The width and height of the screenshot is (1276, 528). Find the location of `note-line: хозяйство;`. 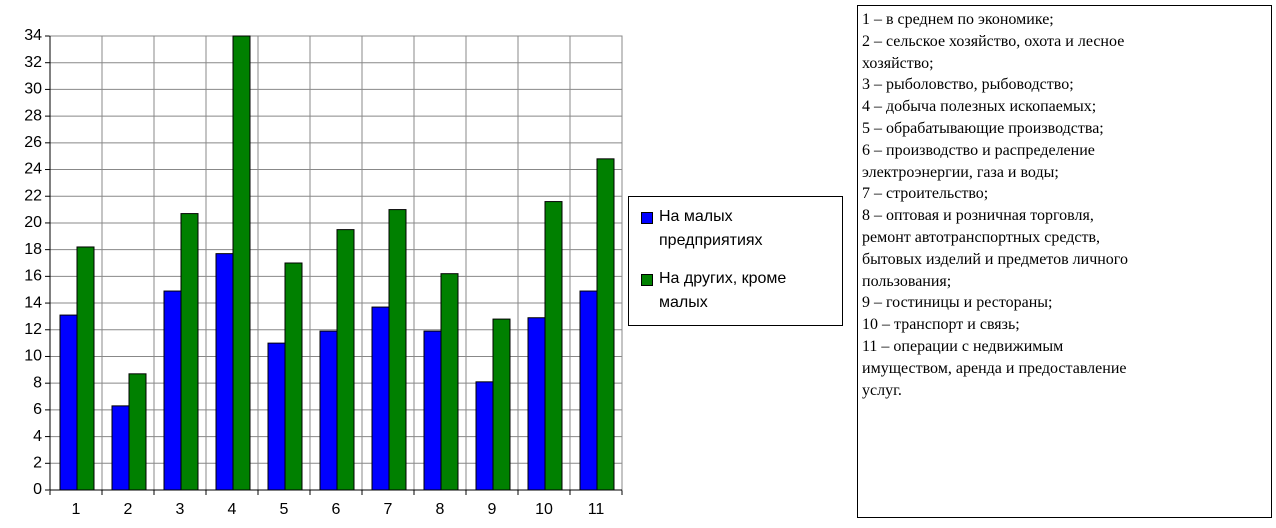

note-line: хозяйство; is located at coordinates (898, 63).